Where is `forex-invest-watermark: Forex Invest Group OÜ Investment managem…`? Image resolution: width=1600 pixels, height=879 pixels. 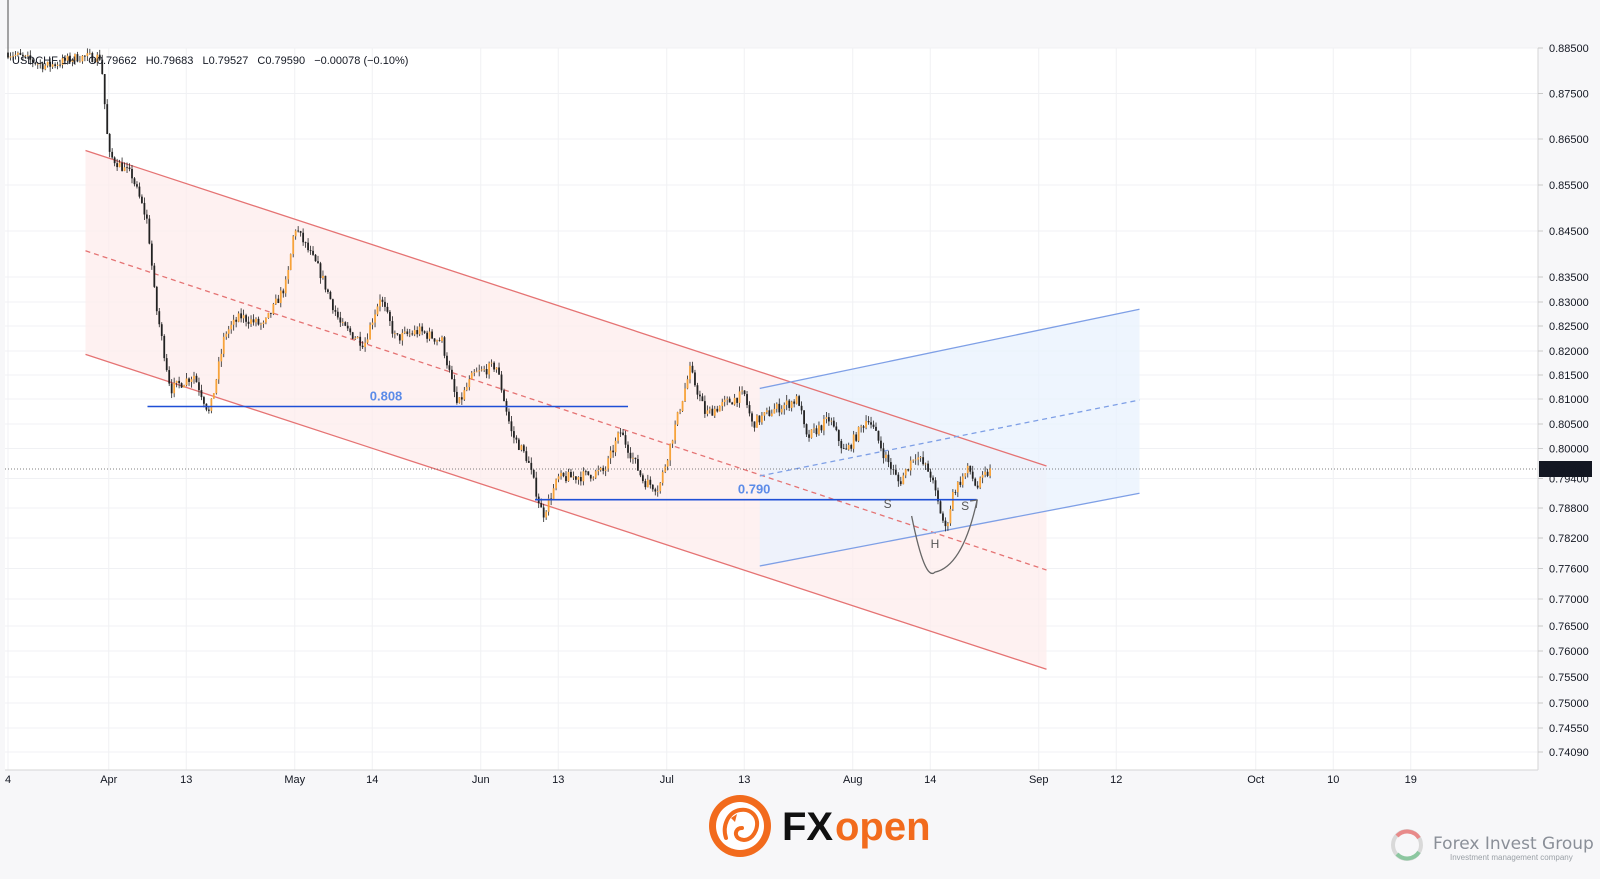 forex-invest-watermark: Forex Invest Group OÜ Investment managem… is located at coordinates (1495, 845).